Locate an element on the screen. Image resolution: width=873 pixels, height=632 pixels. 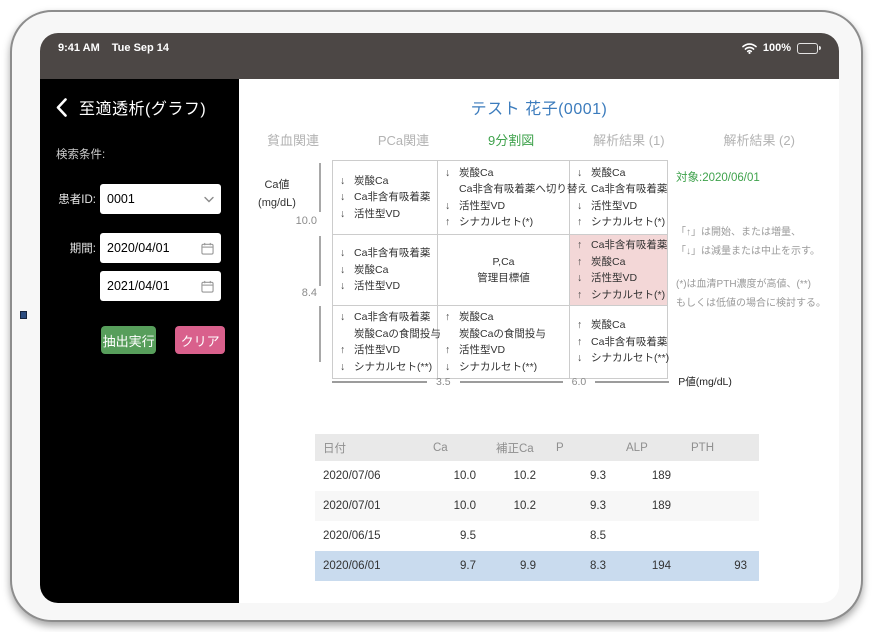
grid-cell-top-left: ↓ 炭酸Ca ↓ Ca非含有吸着薬 ↓ 活性型VD is located at coordinates (385, 198).